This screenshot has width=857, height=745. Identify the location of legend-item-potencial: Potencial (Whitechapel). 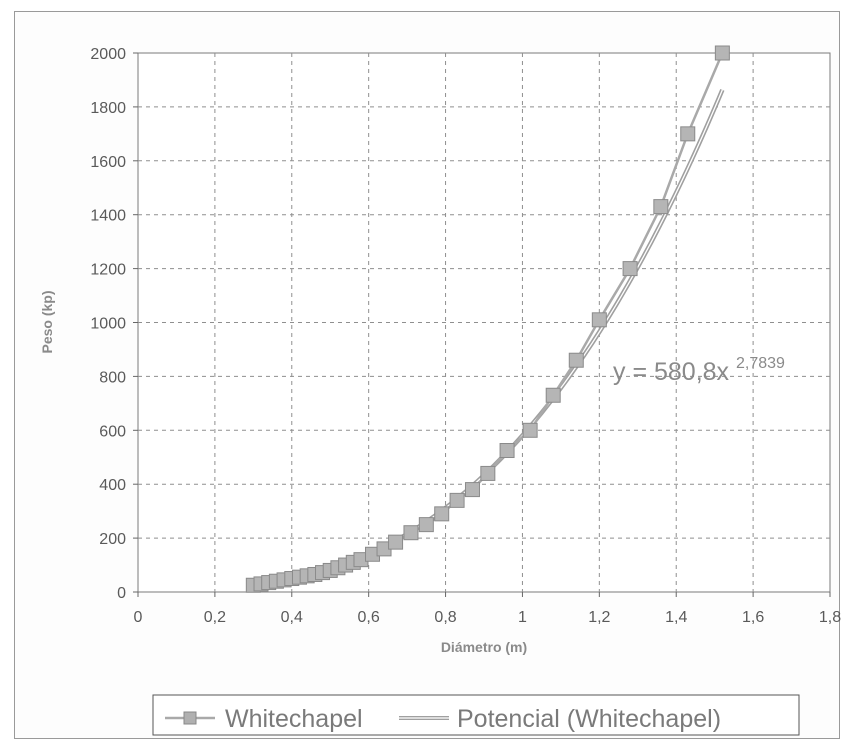
(560, 719).